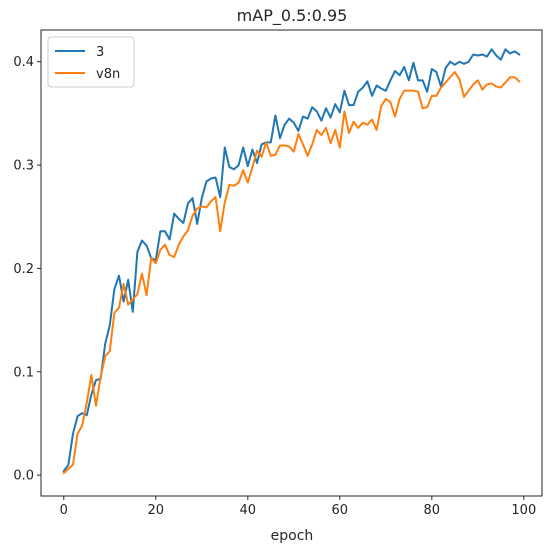  What do you see at coordinates (298, 507) in the screenshot?
I see `x-axis: 0 20 40 60 80 100` at bounding box center [298, 507].